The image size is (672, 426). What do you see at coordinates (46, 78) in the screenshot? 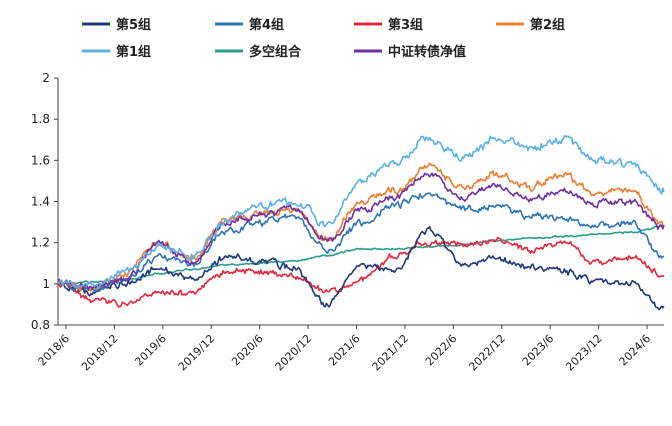
I see `y-tick-label: 2` at bounding box center [46, 78].